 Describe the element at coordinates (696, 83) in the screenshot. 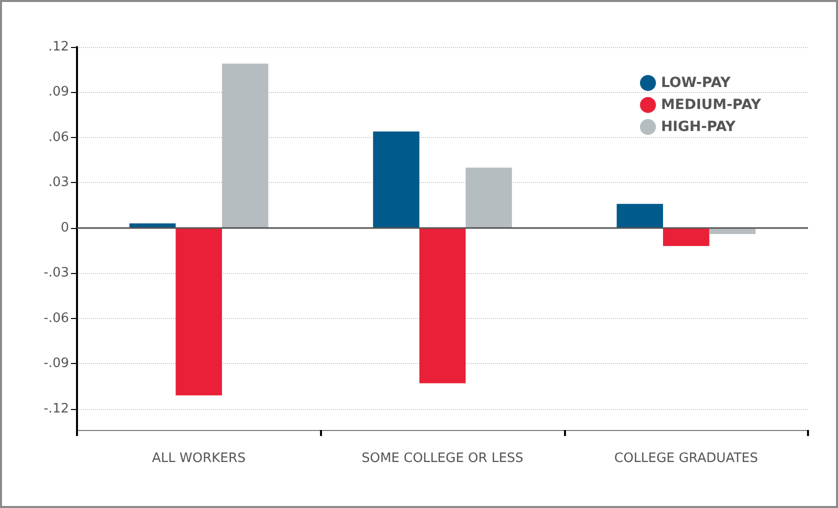

I see `legend-label: LOW-PAY` at that location.